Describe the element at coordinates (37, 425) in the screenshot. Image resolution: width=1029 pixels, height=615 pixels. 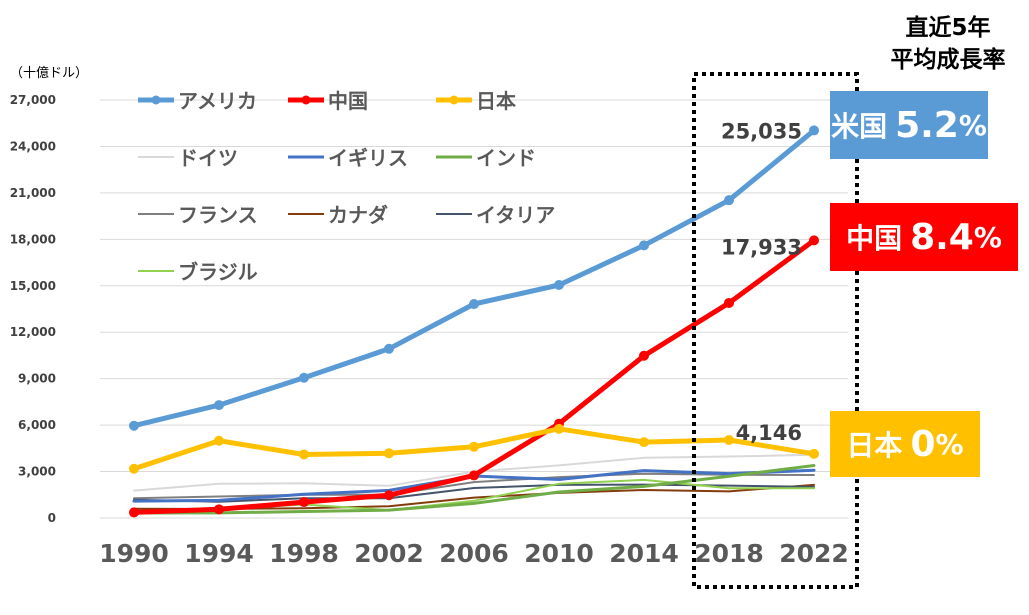
I see `y-tick-label: 6,000` at that location.